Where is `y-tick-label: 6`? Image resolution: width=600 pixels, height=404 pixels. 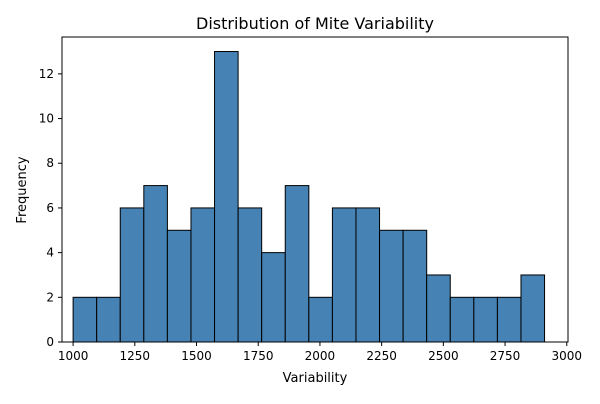
y-tick-label: 6 is located at coordinates (50, 208).